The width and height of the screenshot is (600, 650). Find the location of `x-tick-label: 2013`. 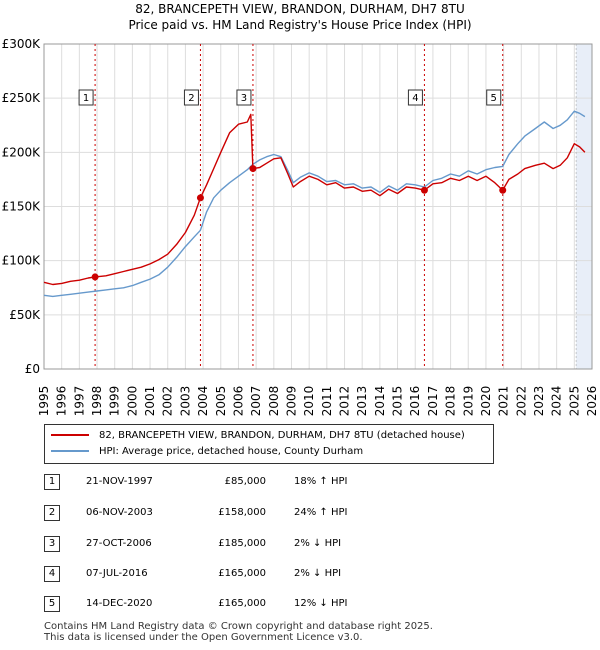

x-tick-label: 2013 is located at coordinates (362, 401).